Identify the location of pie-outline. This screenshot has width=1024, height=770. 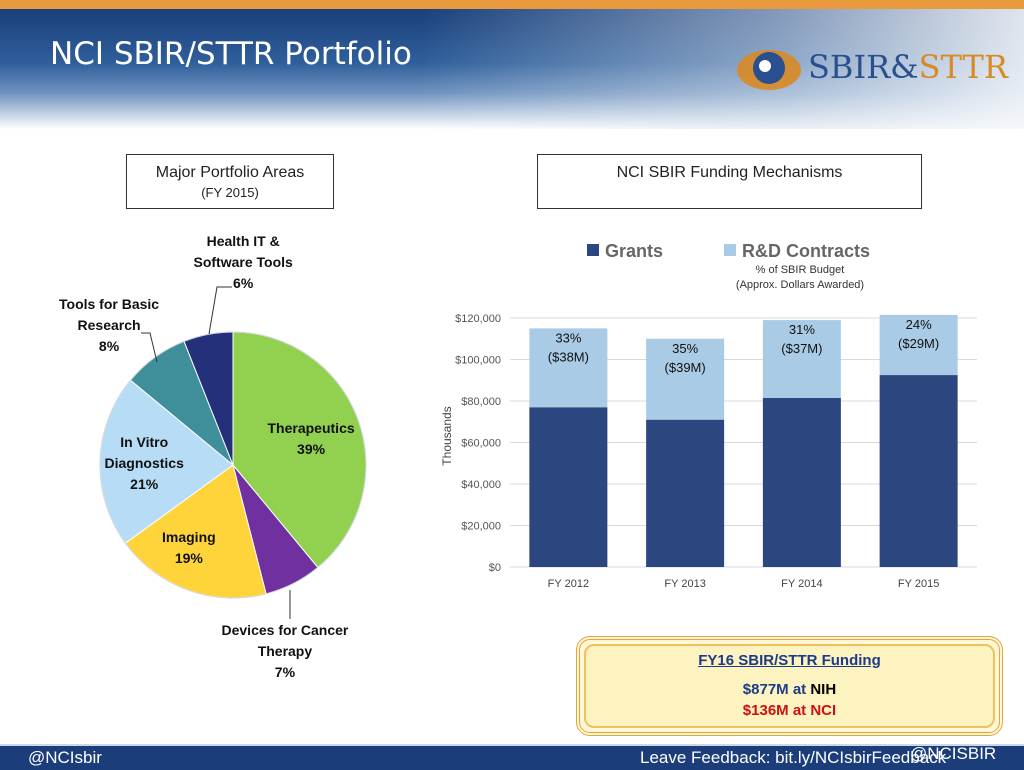
(233, 465).